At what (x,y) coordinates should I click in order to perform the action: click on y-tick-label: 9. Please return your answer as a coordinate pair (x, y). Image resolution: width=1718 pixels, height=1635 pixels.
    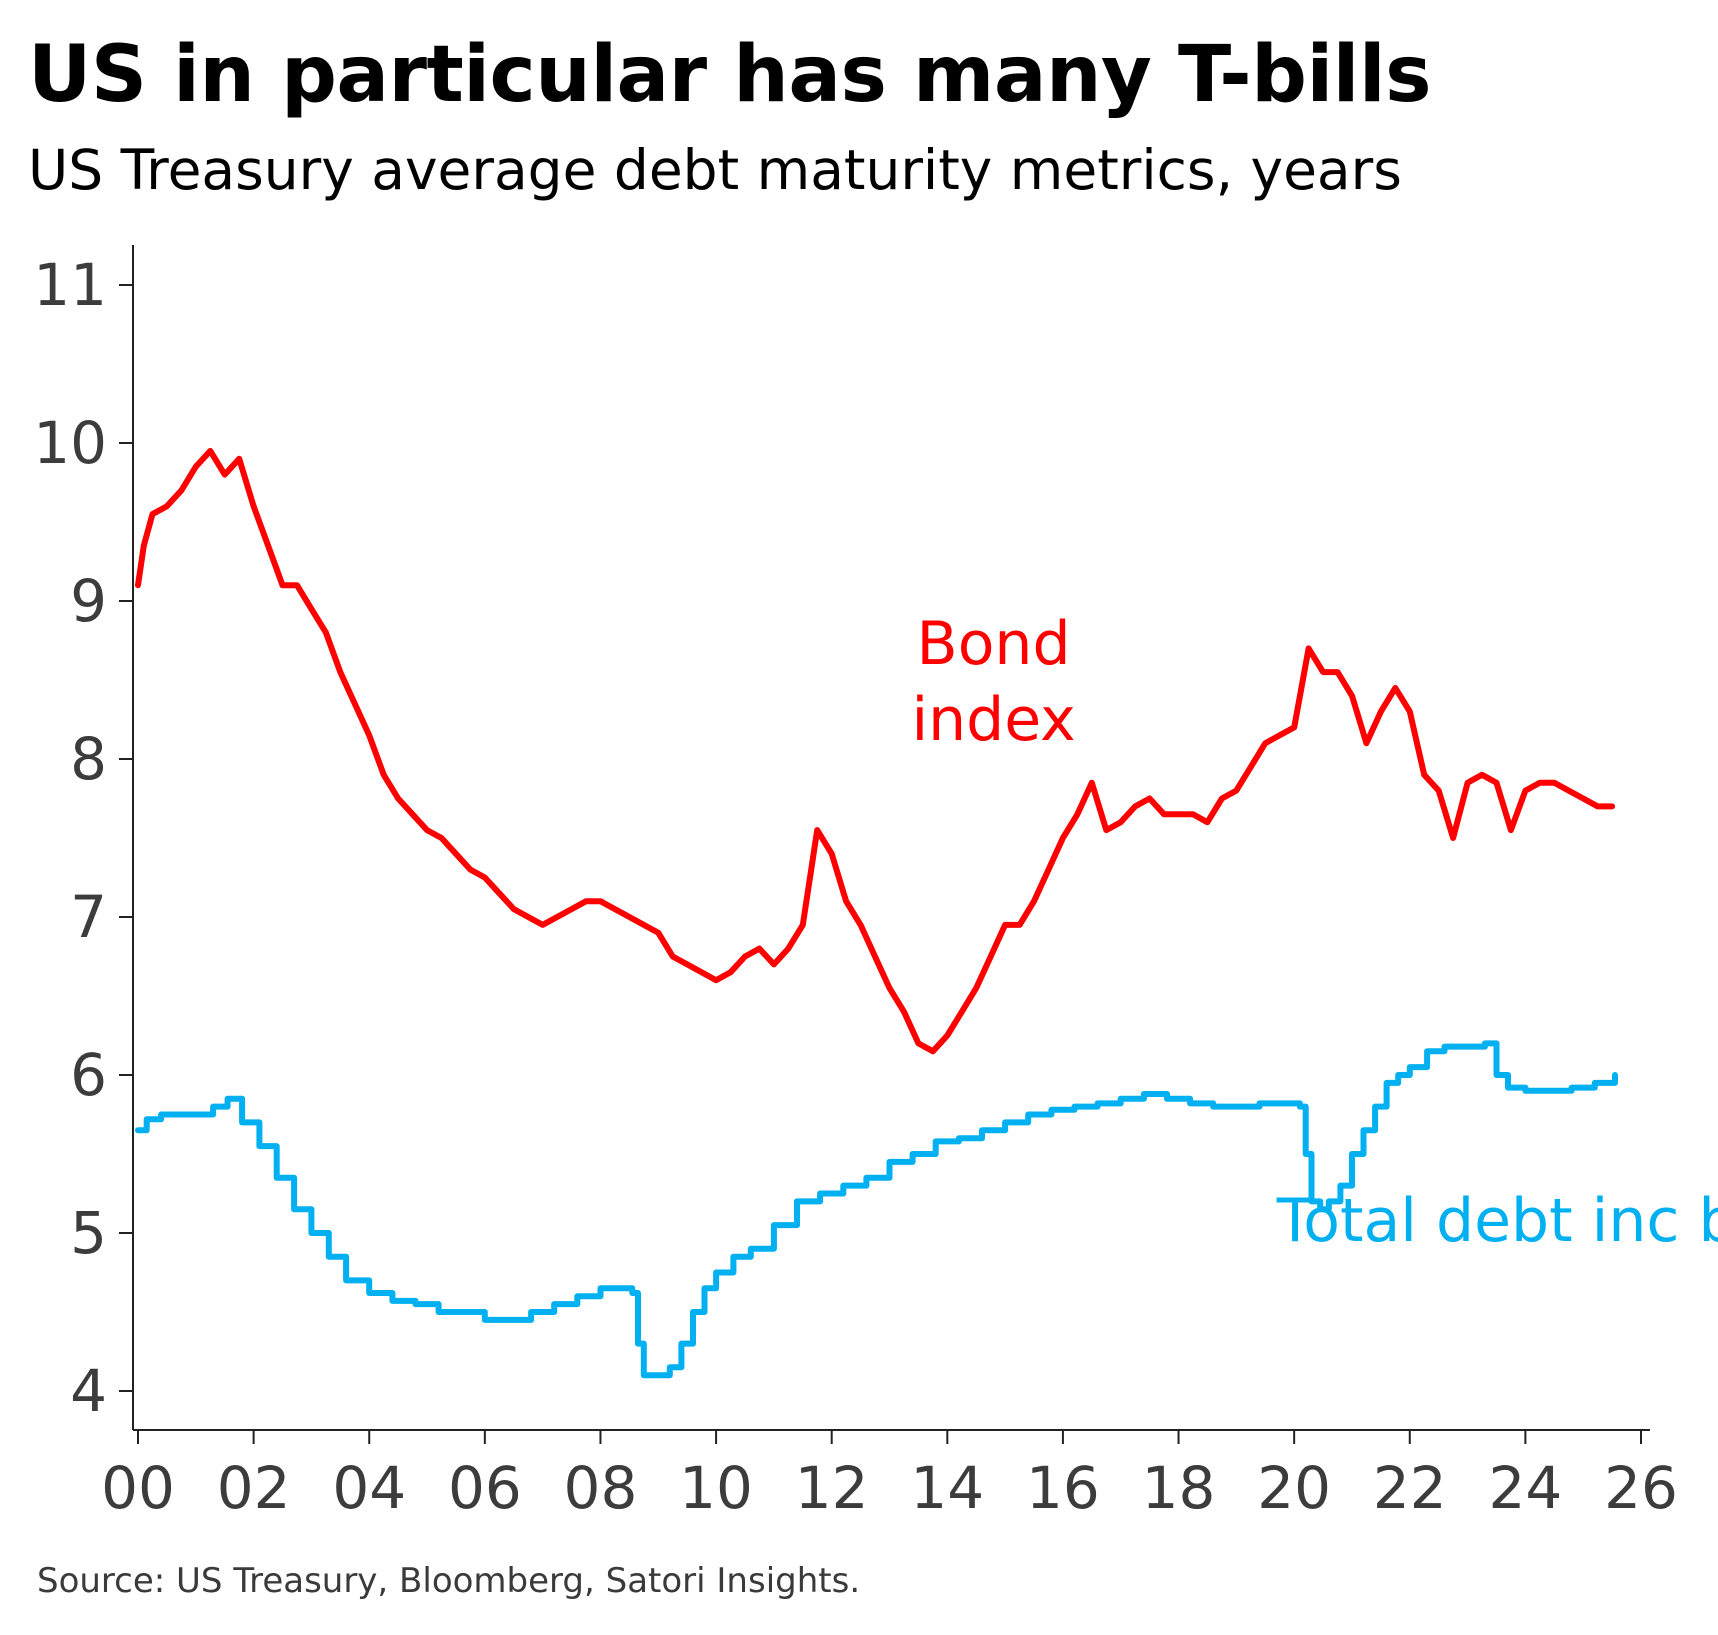
    Looking at the image, I should click on (88, 601).